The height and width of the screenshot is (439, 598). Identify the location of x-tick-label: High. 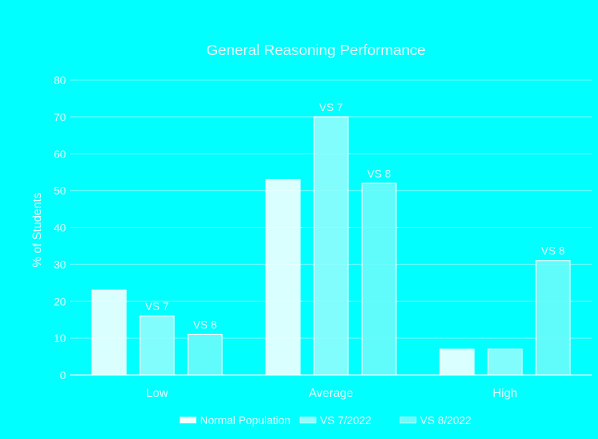
(505, 393).